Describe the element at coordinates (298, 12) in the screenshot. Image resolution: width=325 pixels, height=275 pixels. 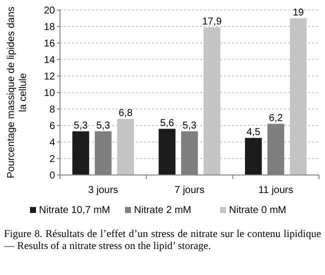
I see `data-label: 19` at that location.